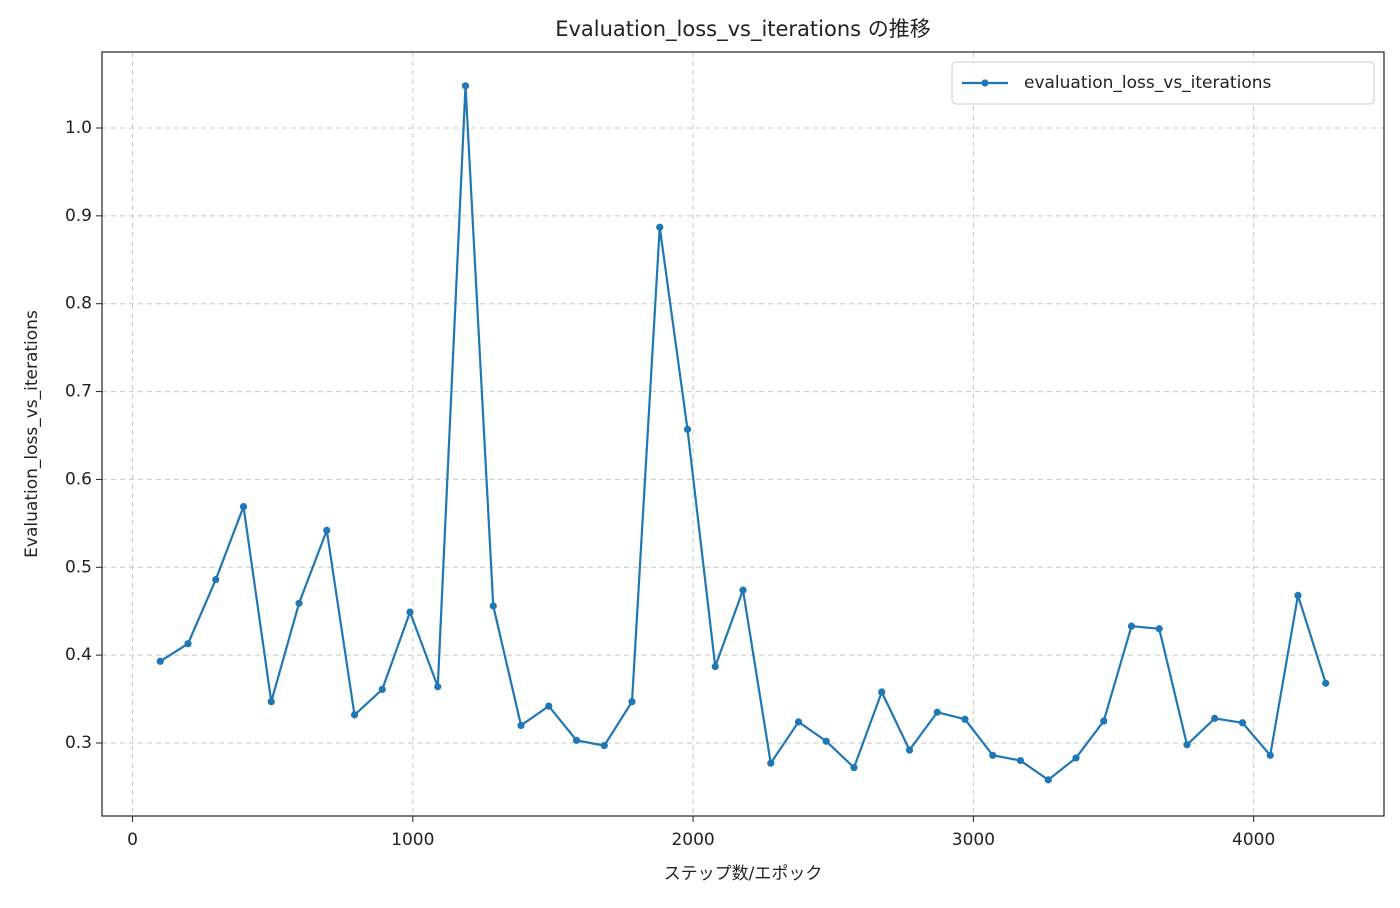  I want to click on y-tick-label: 0.3, so click(78, 743).